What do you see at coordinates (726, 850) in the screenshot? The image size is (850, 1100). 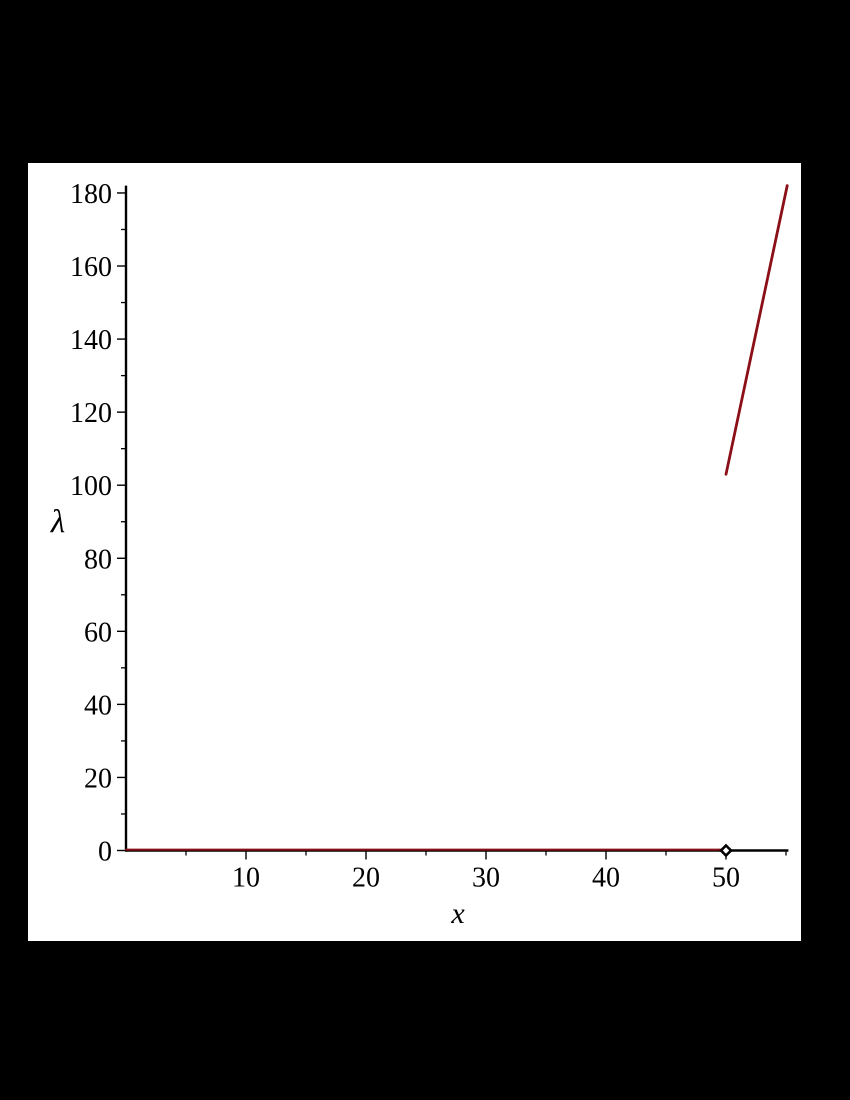 I see `diamond-marker` at bounding box center [726, 850].